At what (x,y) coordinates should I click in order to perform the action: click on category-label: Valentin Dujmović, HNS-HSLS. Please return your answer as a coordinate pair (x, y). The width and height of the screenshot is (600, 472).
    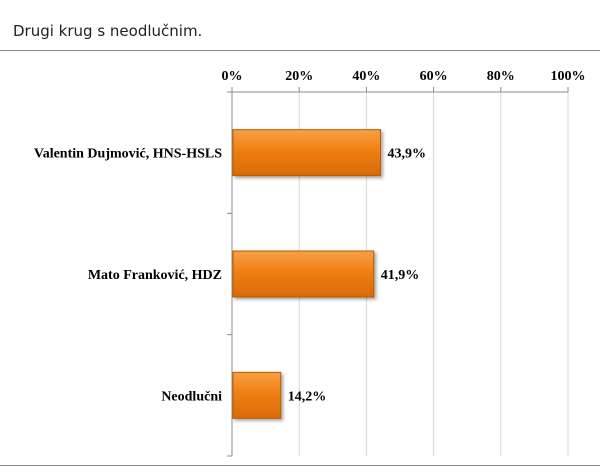
    Looking at the image, I should click on (128, 154).